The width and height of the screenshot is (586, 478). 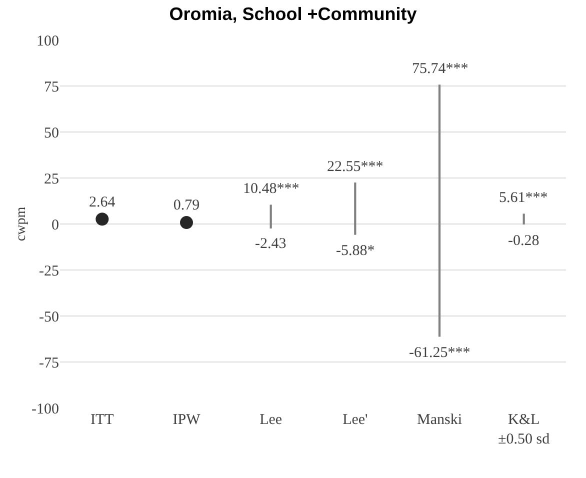 What do you see at coordinates (49, 271) in the screenshot?
I see `y-tick-label: -25` at bounding box center [49, 271].